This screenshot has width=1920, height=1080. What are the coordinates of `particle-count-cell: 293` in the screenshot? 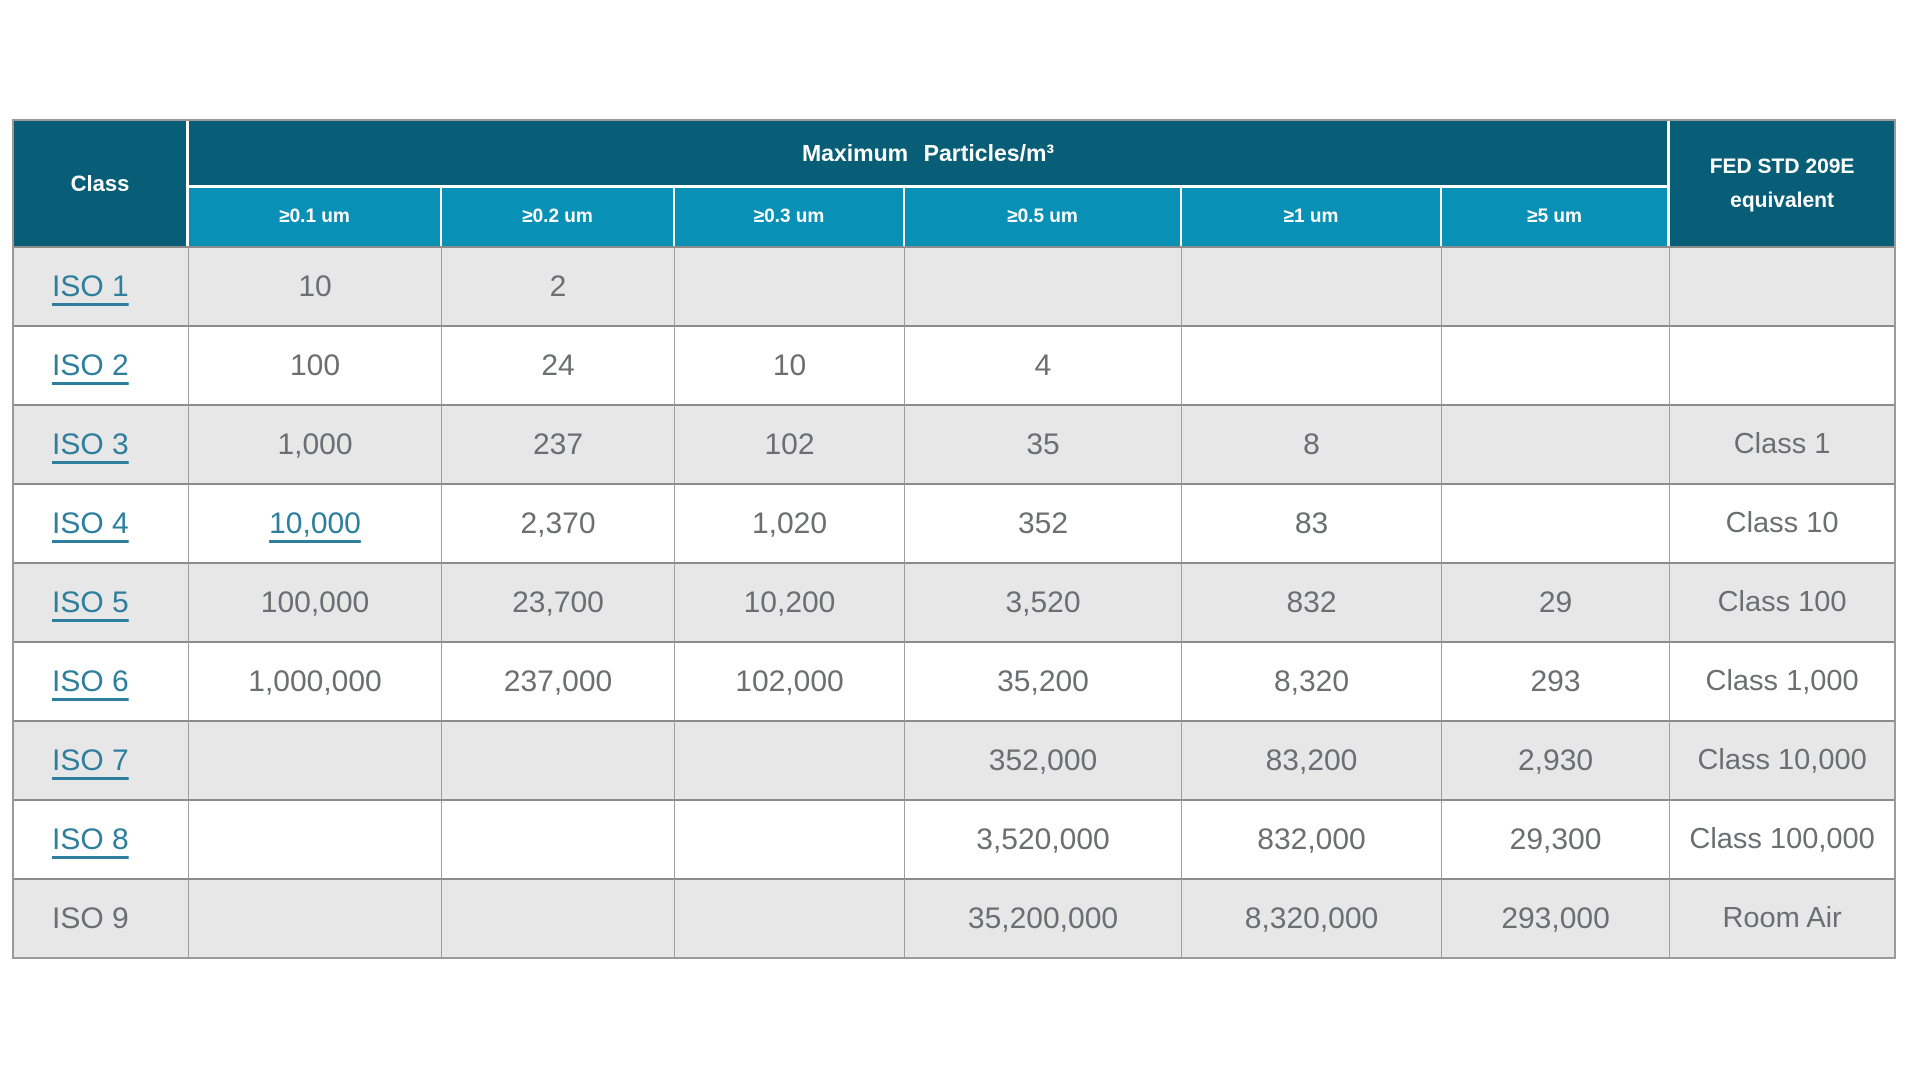 It's located at (1556, 680).